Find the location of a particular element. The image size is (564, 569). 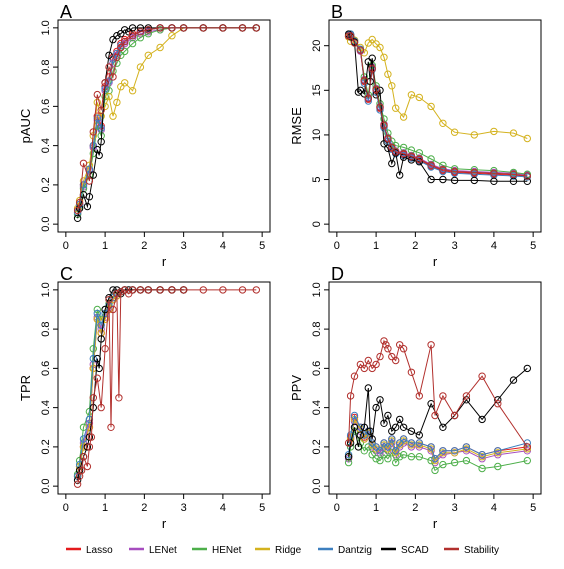

y-tick-label: 0.4 is located at coordinates (46, 407).